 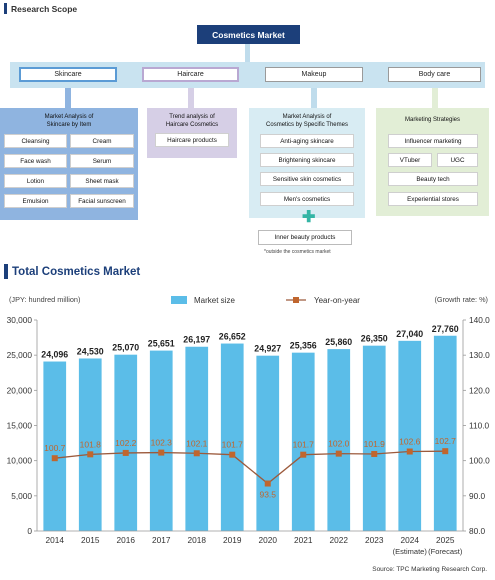 I want to click on right-axis-unit-label: (Growth rate: %), so click(x=461, y=299).